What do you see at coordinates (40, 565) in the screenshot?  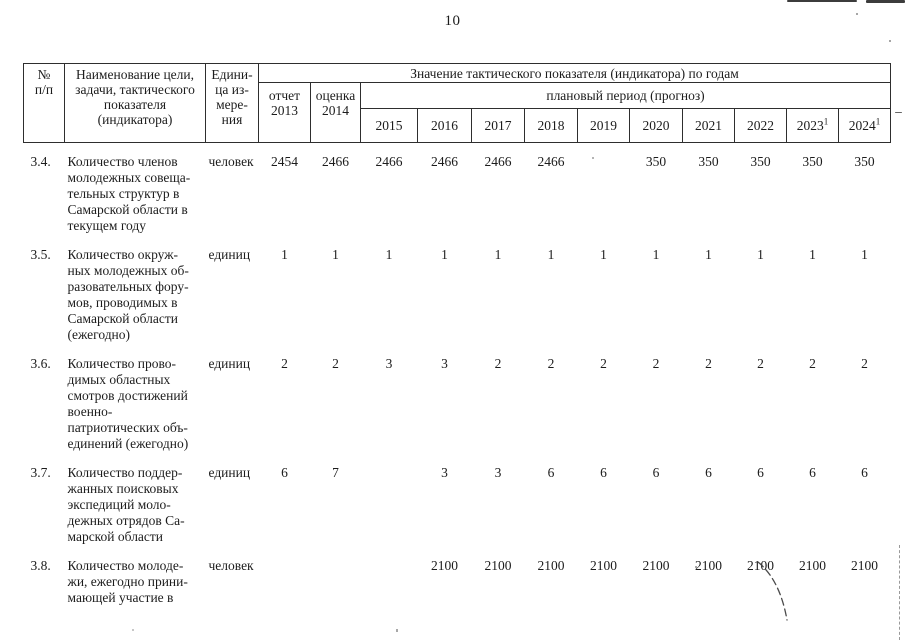 I see `row-id: 3.8.` at bounding box center [40, 565].